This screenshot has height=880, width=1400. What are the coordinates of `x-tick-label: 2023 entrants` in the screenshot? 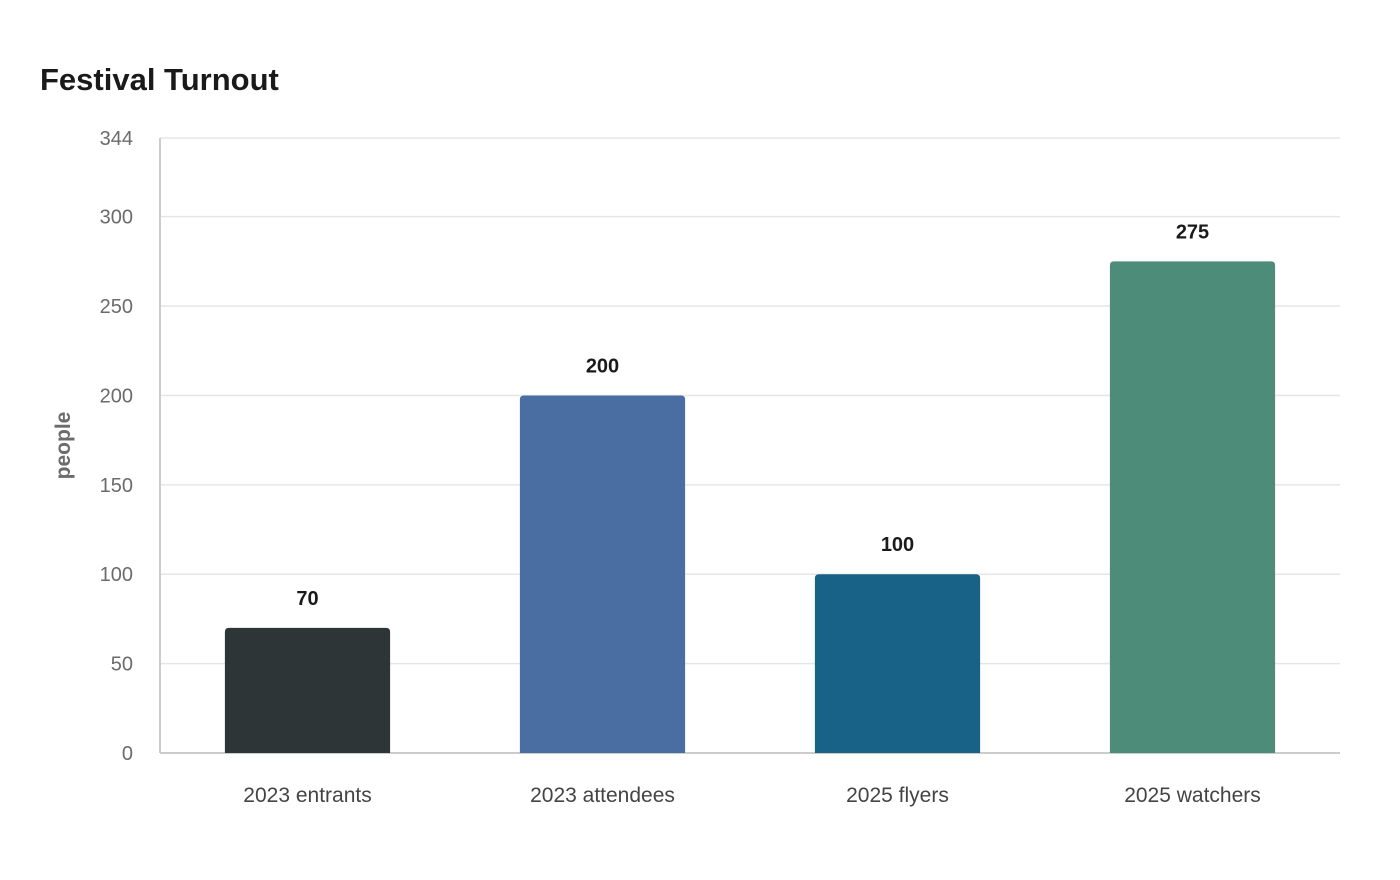 It's located at (307, 795).